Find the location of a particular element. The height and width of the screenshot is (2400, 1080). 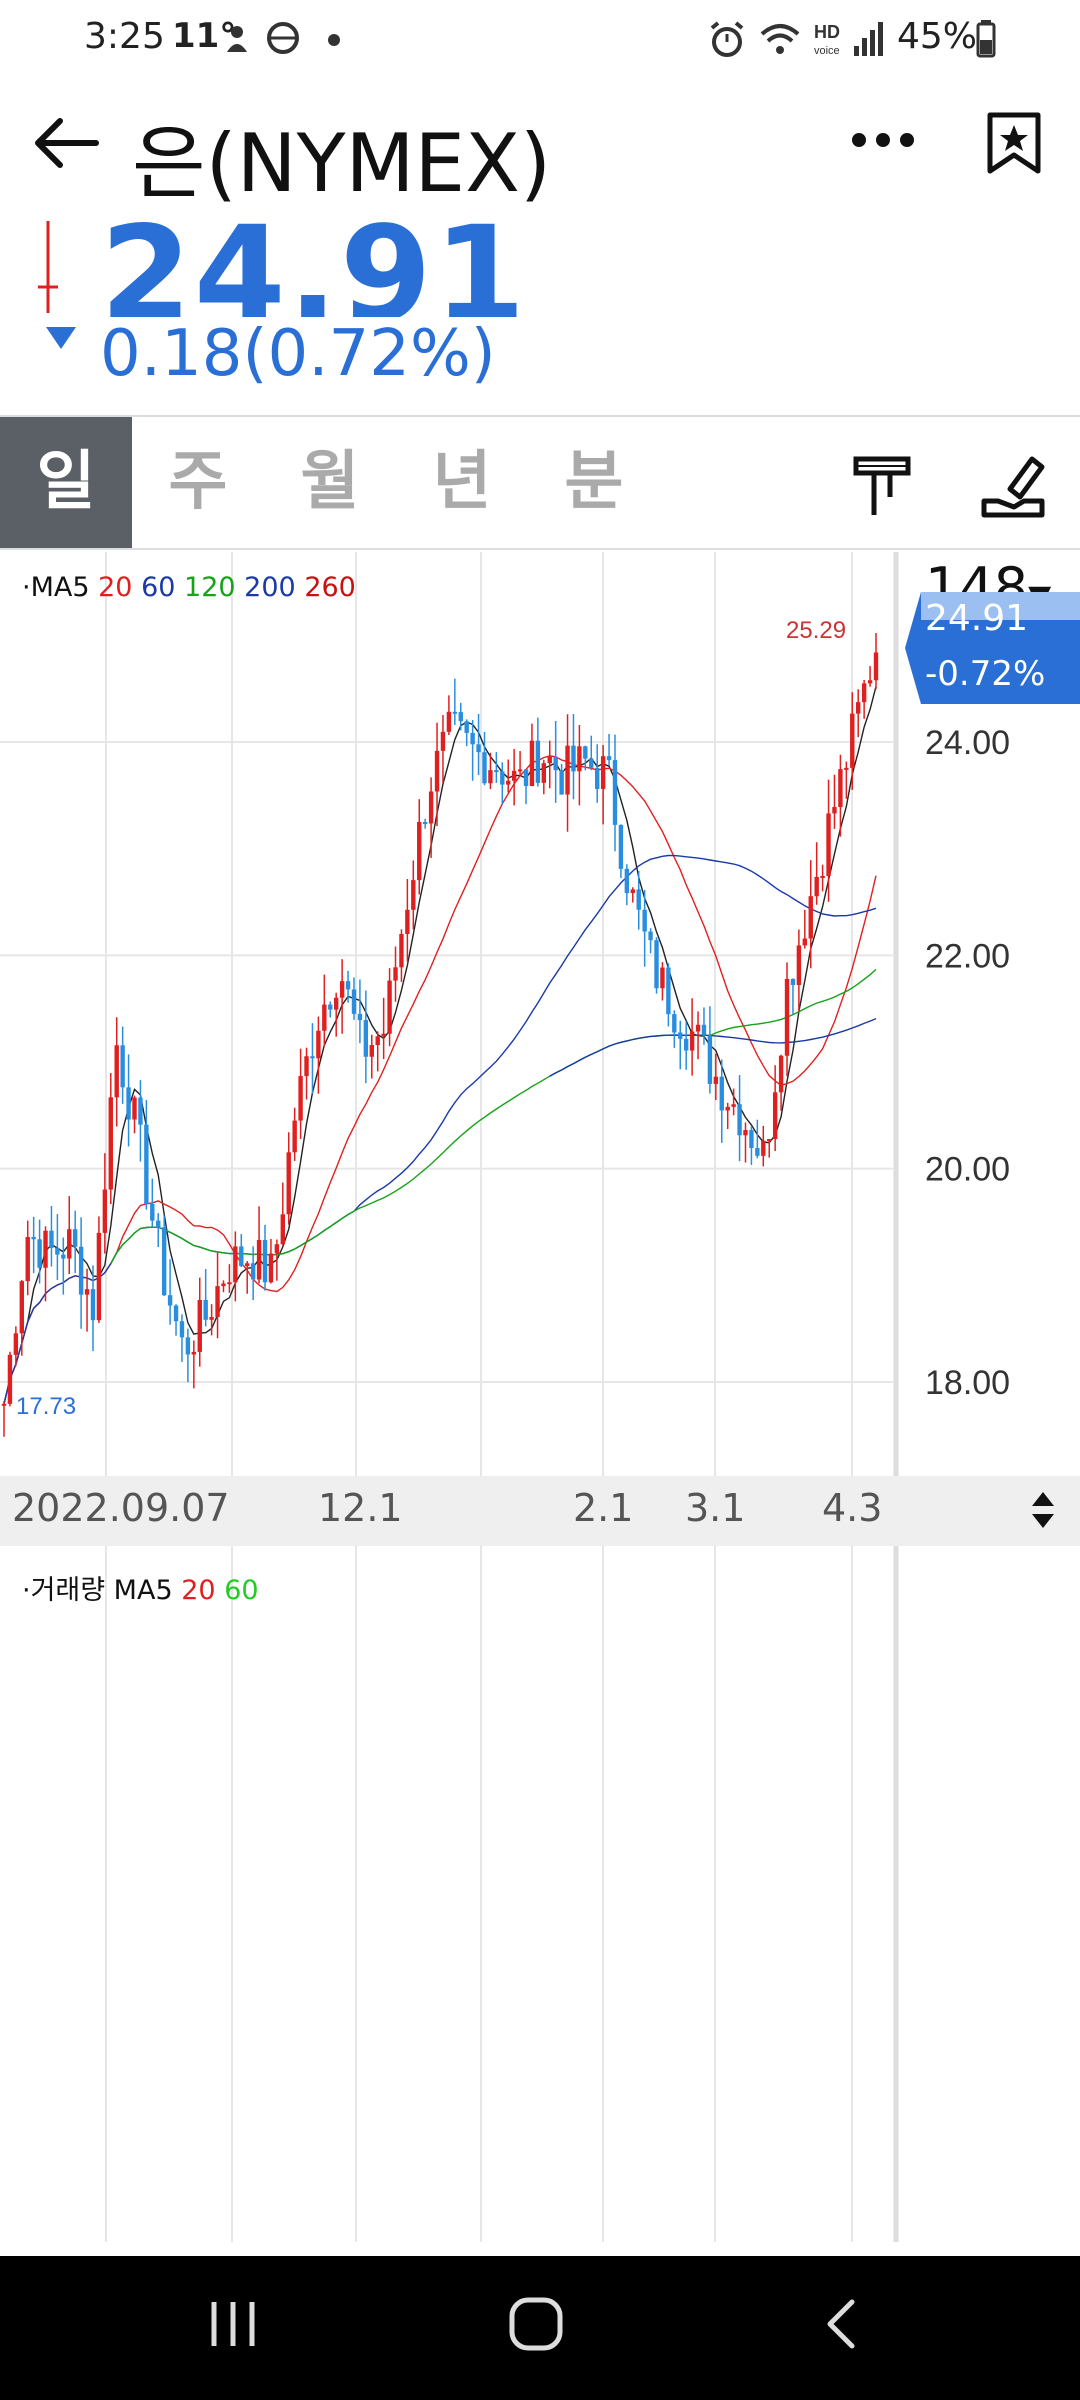

signal-icon is located at coordinates (868, 39).